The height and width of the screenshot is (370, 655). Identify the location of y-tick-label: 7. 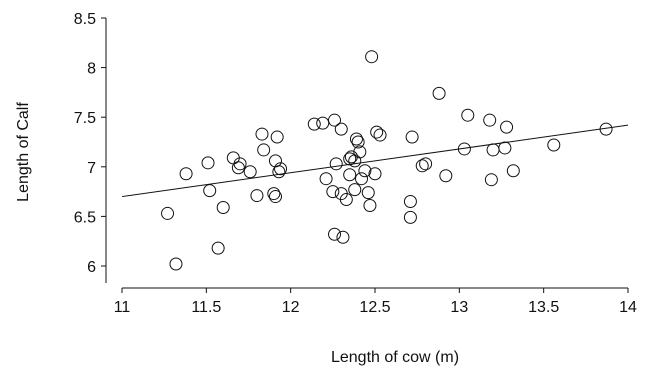
(91, 168).